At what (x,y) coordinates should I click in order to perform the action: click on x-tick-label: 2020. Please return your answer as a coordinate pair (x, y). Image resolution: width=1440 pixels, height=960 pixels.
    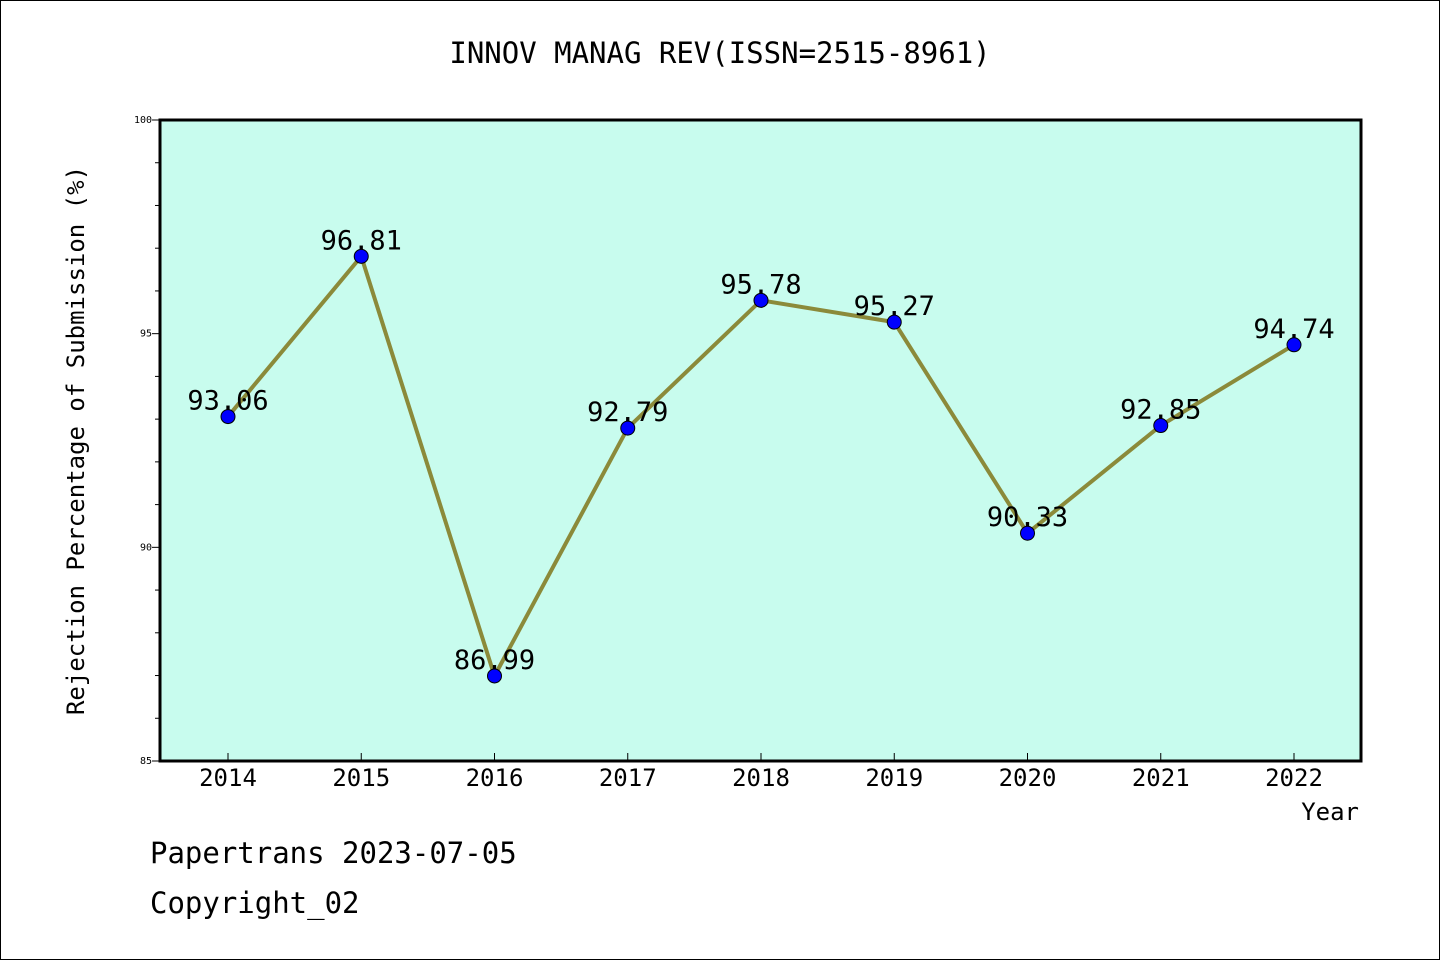
    Looking at the image, I should click on (1028, 778).